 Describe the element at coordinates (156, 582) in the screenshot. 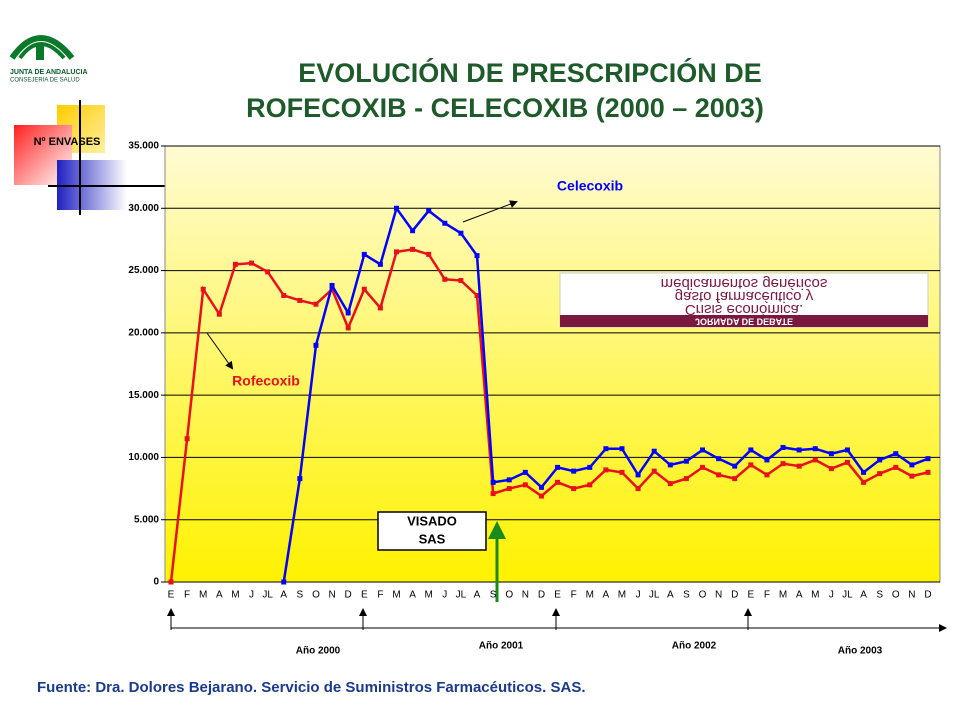

I see `y-tick-label: 0` at that location.